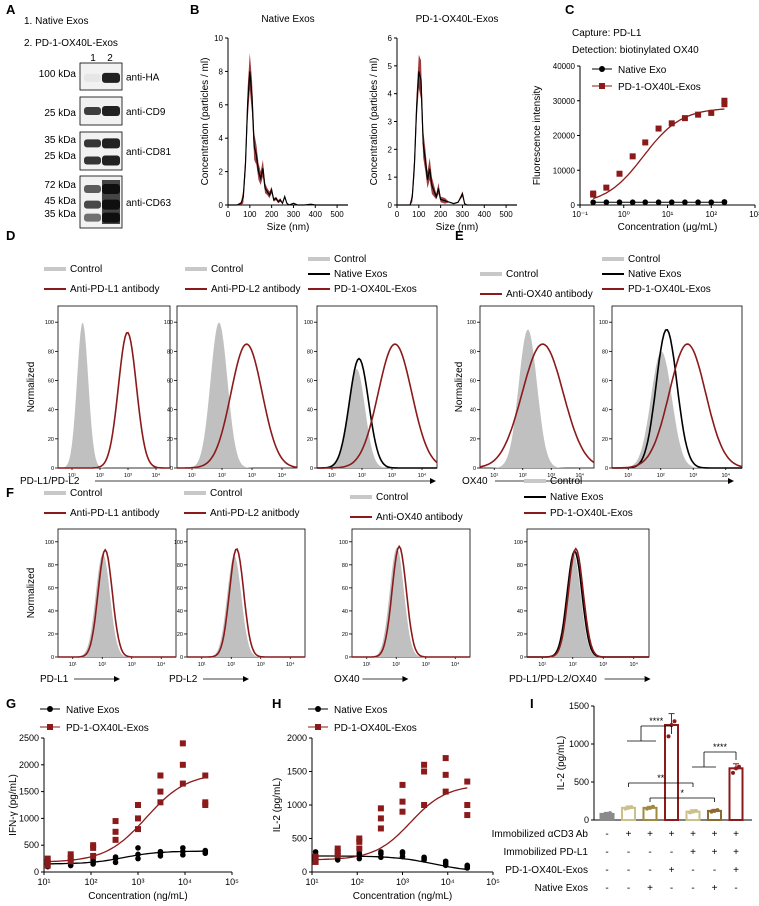  I want to click on legend-label: PD-1-OX40L-Exos, so click(375, 289).